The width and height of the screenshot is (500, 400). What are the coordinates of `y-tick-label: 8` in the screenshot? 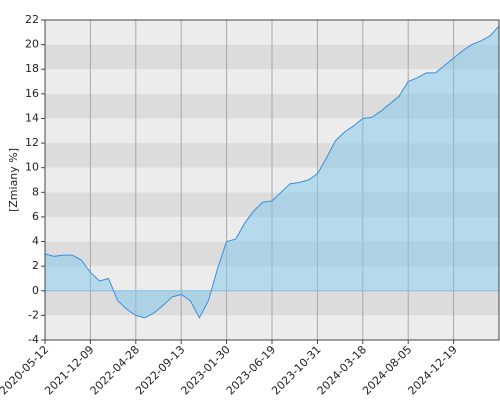 It's located at (35, 191).